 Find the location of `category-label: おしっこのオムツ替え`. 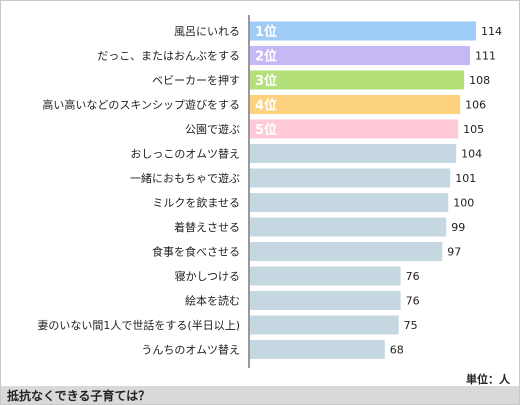

category-label: おしっこのオムツ替え is located at coordinates (185, 154).